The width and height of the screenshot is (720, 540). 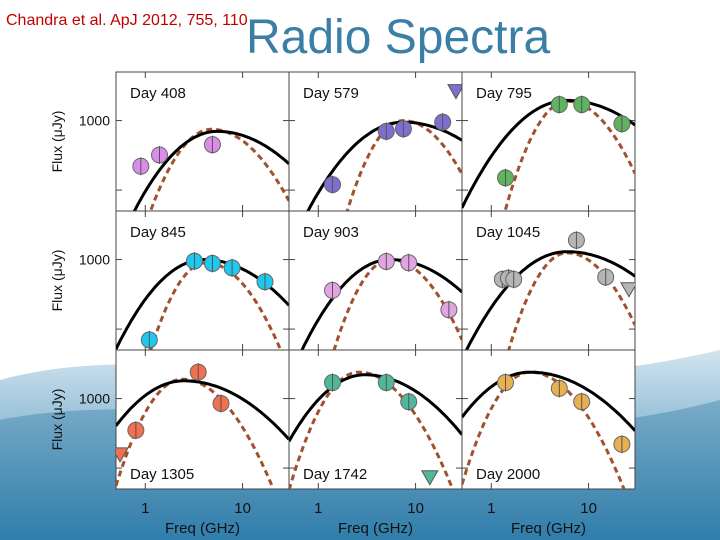 What do you see at coordinates (94, 399) in the screenshot?
I see `y-tick-label-row-2: 1000` at bounding box center [94, 399].